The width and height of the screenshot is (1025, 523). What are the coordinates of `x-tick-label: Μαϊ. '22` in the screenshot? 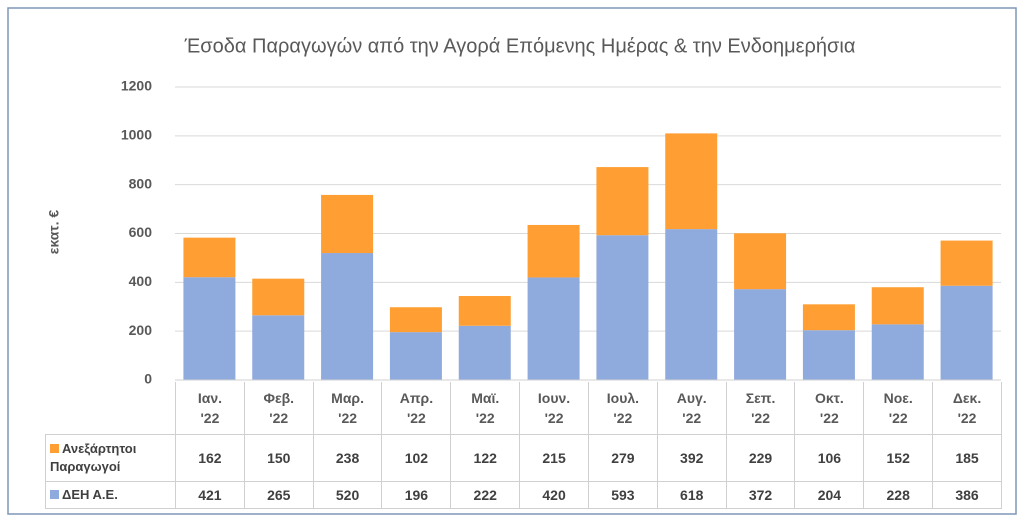 It's located at (485, 408).